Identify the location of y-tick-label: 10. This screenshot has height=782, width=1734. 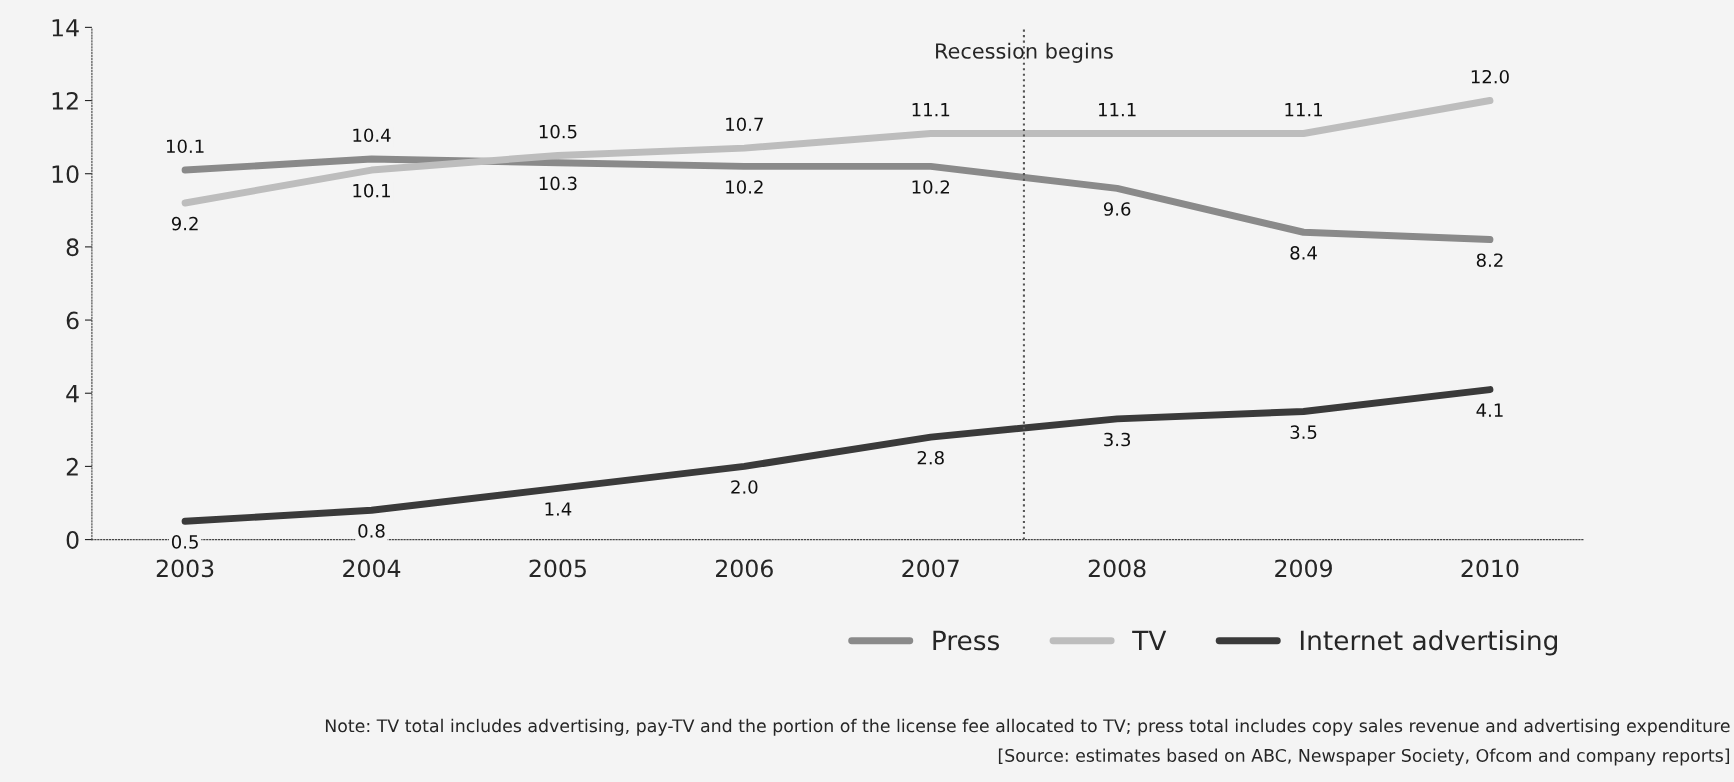
(65, 174).